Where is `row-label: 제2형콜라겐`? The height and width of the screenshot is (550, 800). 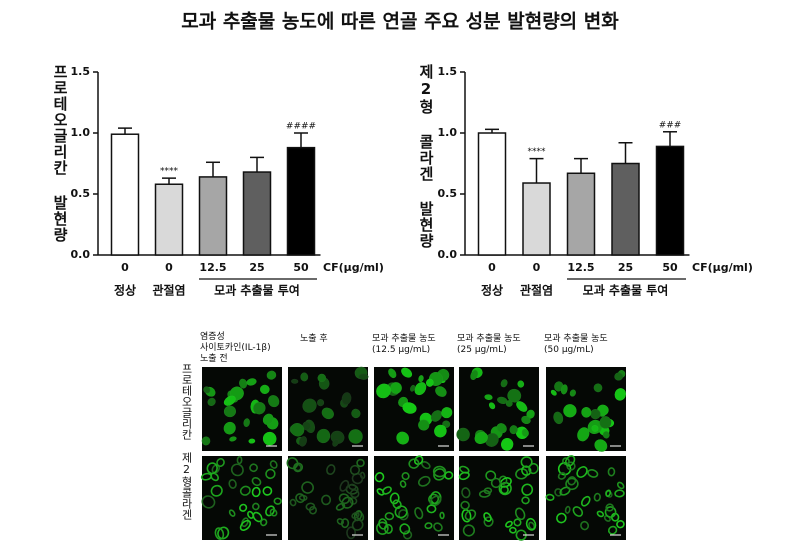 row-label: 제2형콜라겐 is located at coordinates (186, 486).